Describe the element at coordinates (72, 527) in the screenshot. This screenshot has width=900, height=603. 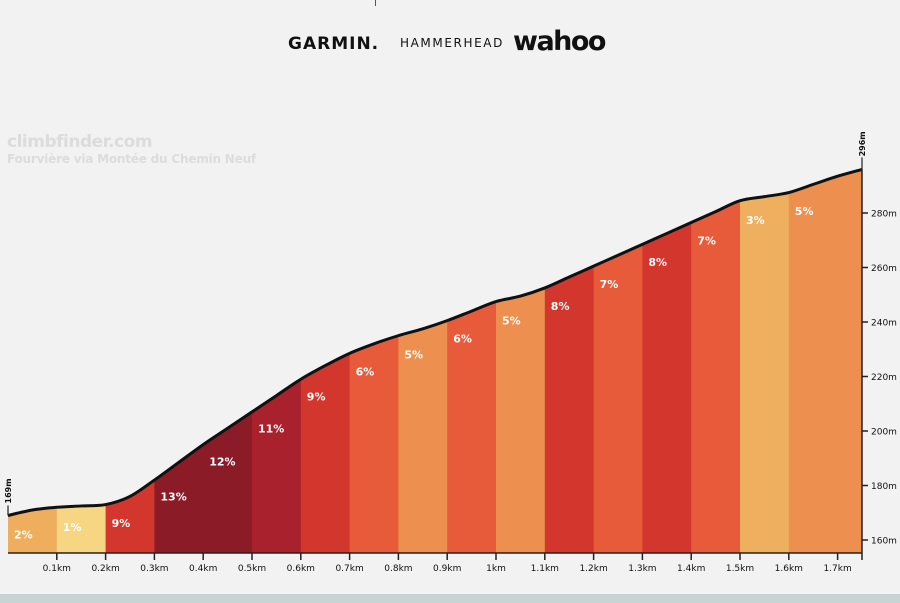
I see `grade-label: 1%` at that location.